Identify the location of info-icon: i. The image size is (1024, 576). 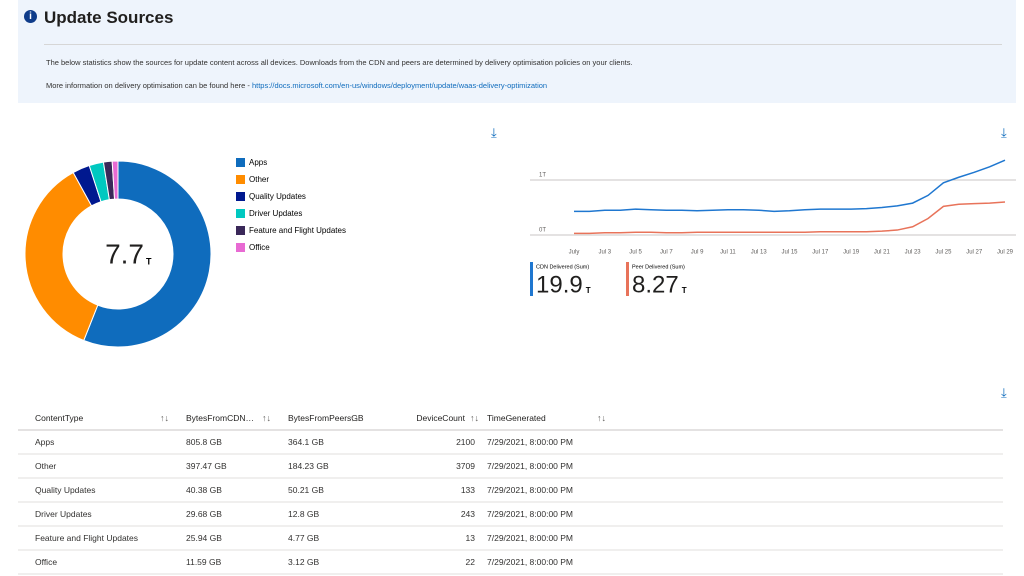
(30, 16).